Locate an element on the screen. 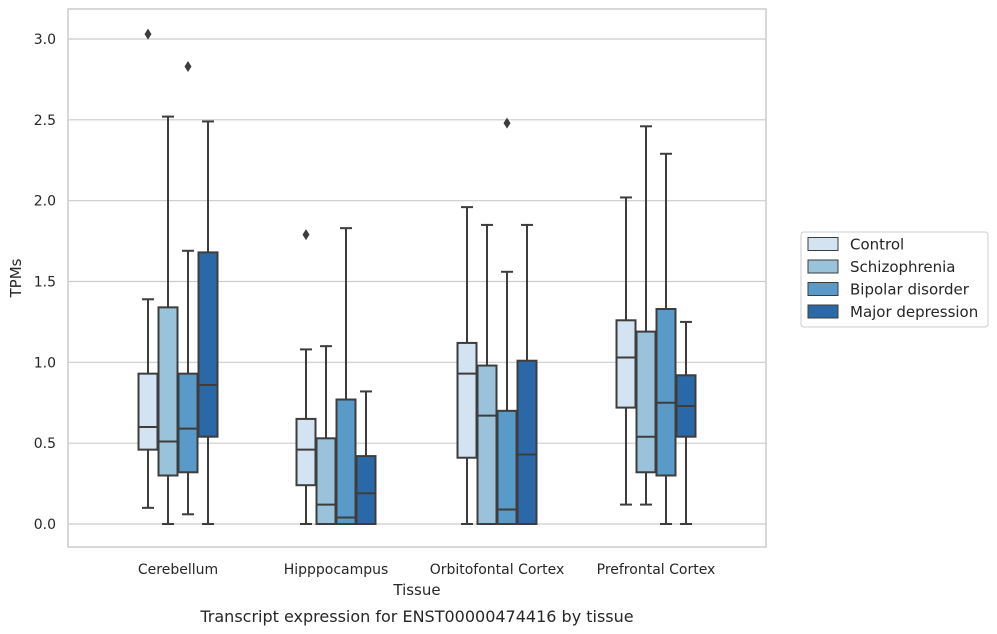 The width and height of the screenshot is (997, 634). legend-label: Bipolar disorder is located at coordinates (910, 290).